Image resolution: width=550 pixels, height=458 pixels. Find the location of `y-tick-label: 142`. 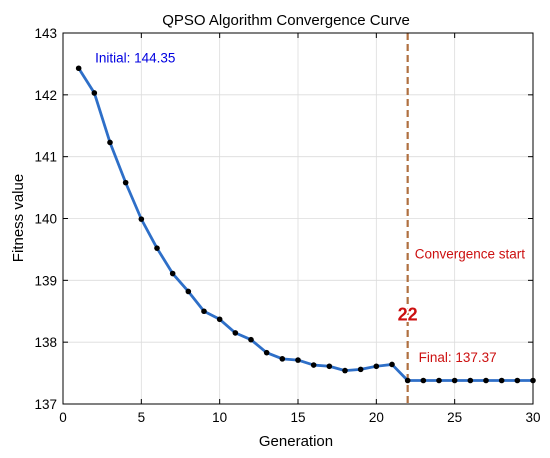

y-tick-label: 142 is located at coordinates (45, 95).